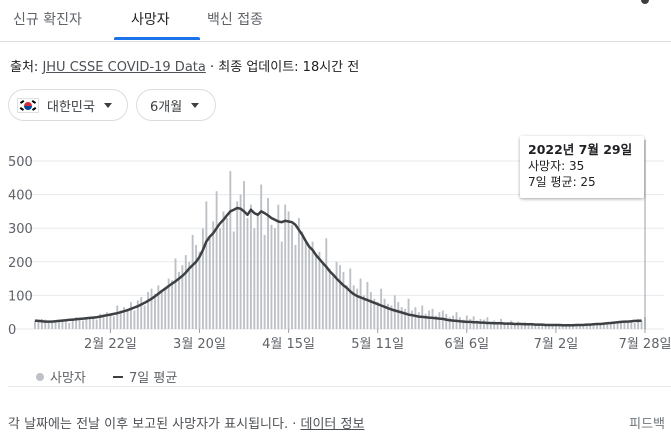 Image resolution: width=671 pixels, height=442 pixels. What do you see at coordinates (124, 67) in the screenshot?
I see `source-link: JHU CSSE COVID-19 Data` at bounding box center [124, 67].